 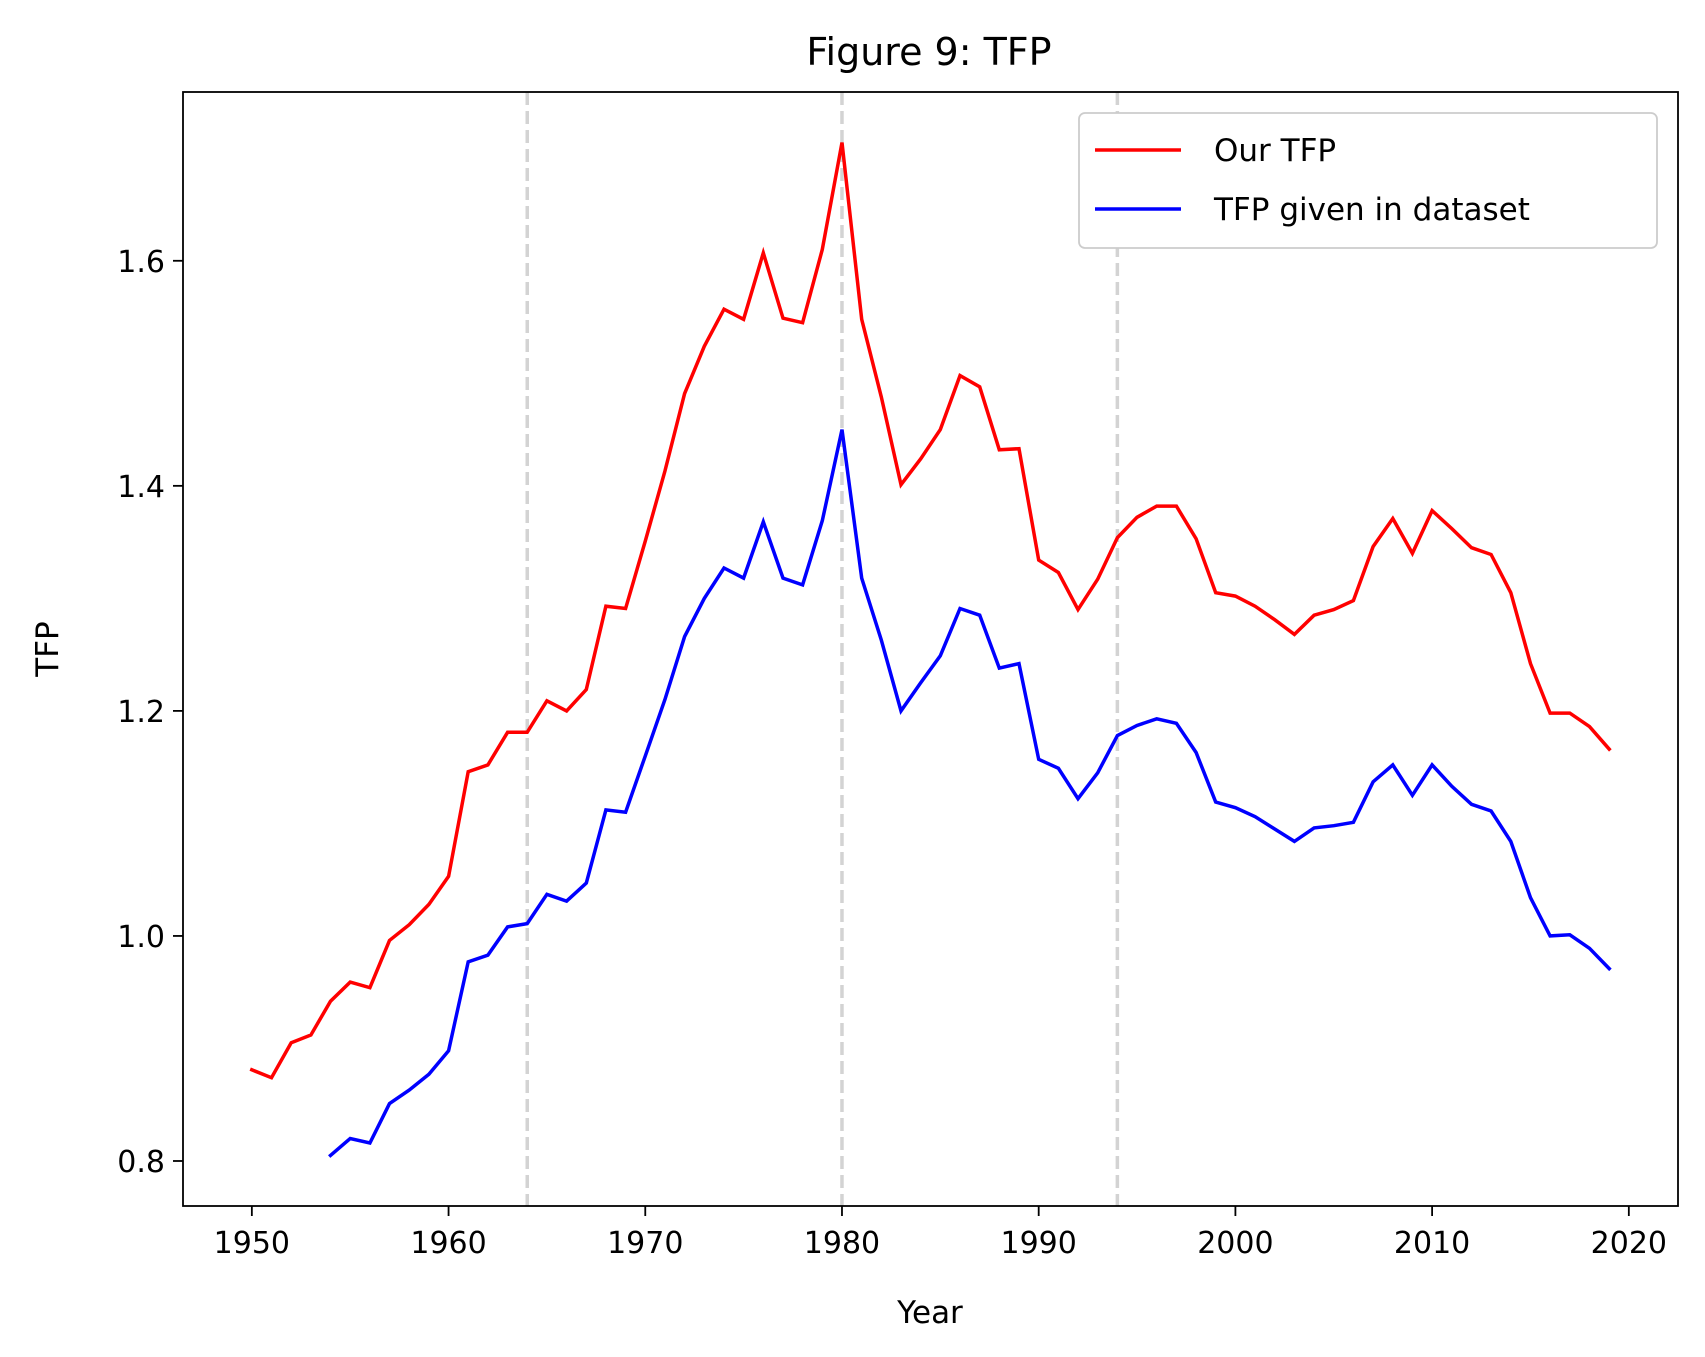 What do you see at coordinates (448, 1243) in the screenshot?
I see `x-tick-label: 1960` at bounding box center [448, 1243].